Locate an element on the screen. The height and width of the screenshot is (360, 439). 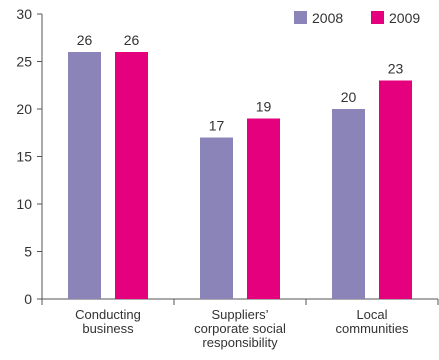
legend-label-2009: 2009 is located at coordinates (404, 18).